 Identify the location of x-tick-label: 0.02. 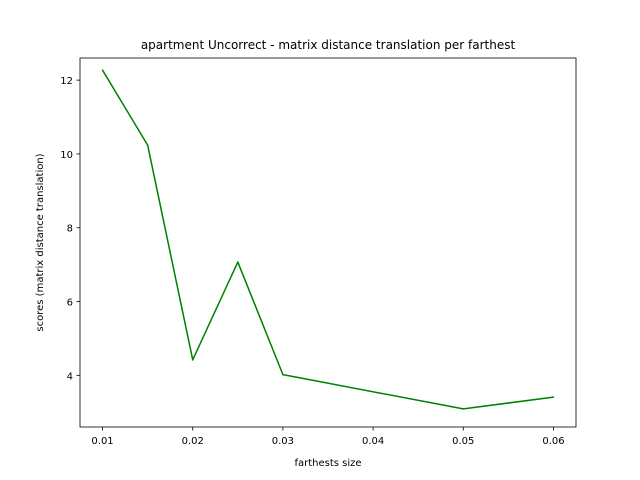
(193, 441).